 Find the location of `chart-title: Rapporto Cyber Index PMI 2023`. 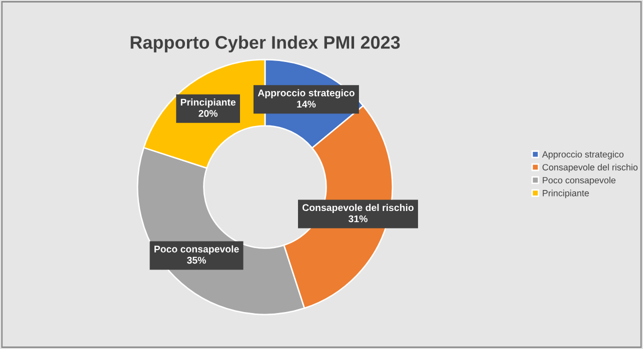

chart-title: Rapporto Cyber Index PMI 2023 is located at coordinates (265, 44).